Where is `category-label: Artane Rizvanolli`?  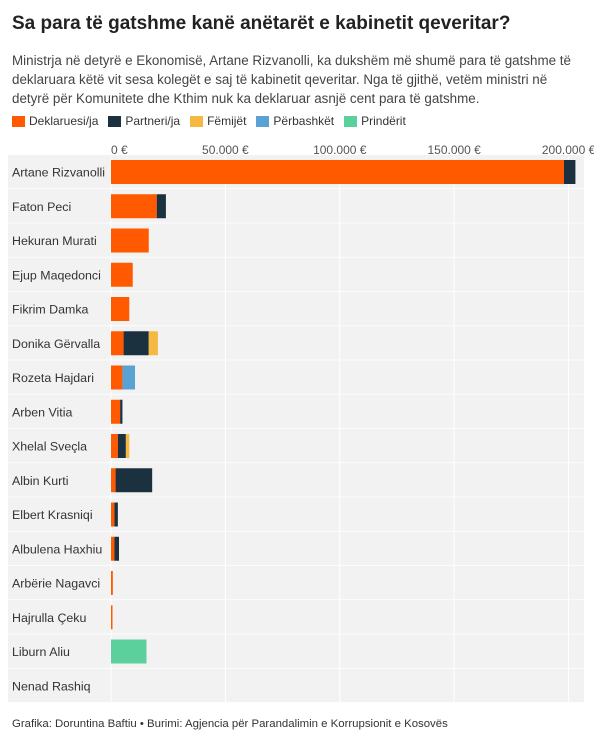
category-label: Artane Rizvanolli is located at coordinates (58, 173).